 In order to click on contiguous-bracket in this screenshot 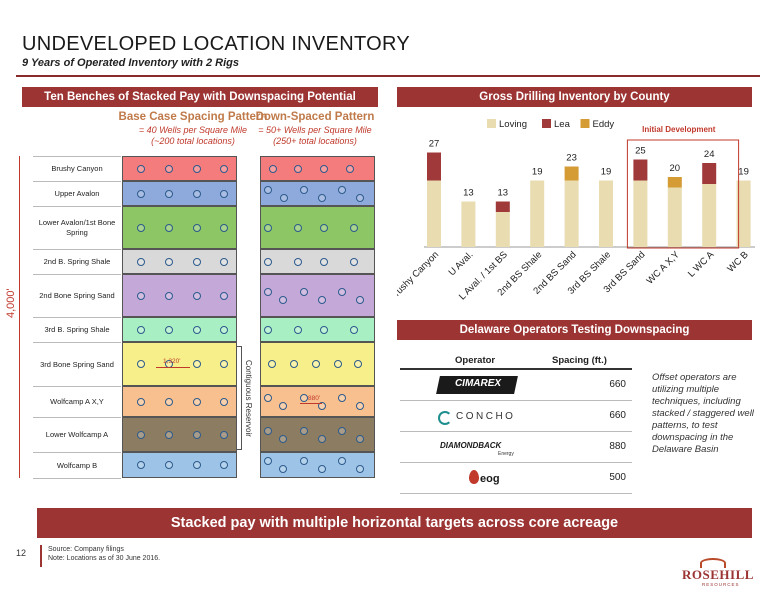, I will do `click(239, 398)`.